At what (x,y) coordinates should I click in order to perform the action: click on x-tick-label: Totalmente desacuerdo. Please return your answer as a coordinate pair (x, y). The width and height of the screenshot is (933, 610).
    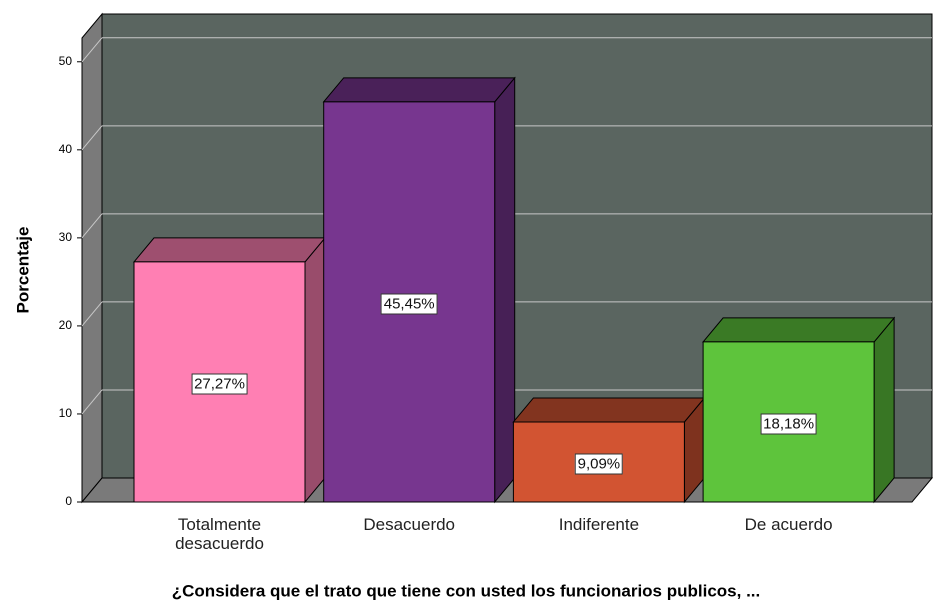
    Looking at the image, I should click on (219, 534).